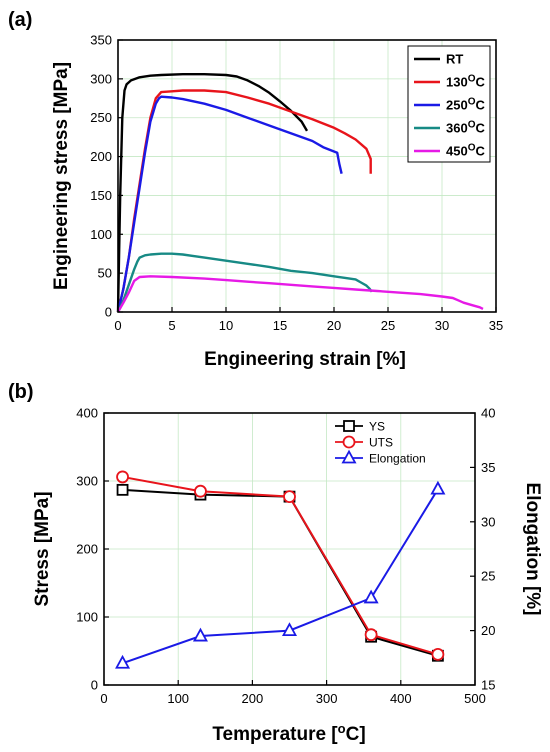 This screenshot has width=550, height=752. What do you see at coordinates (327, 698) in the screenshot?
I see `tick-label-x: 300` at bounding box center [327, 698].